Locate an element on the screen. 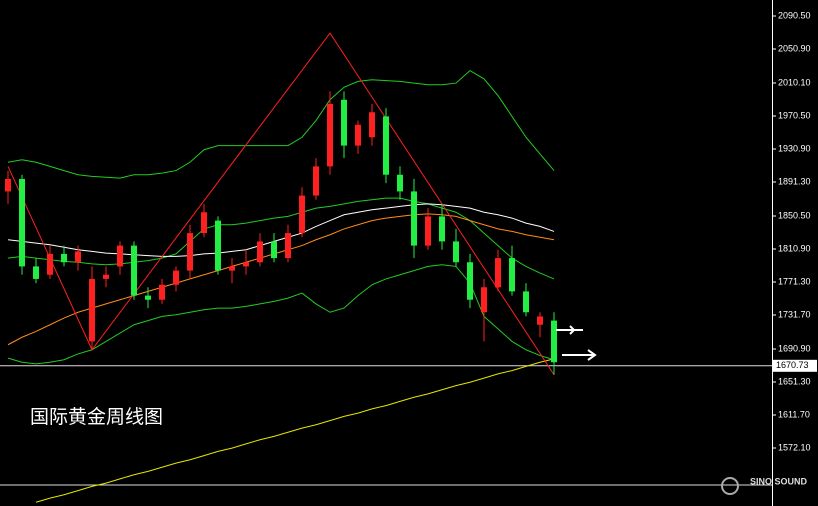 The image size is (818, 506). y-tick-label: 1970.50 is located at coordinates (794, 115).